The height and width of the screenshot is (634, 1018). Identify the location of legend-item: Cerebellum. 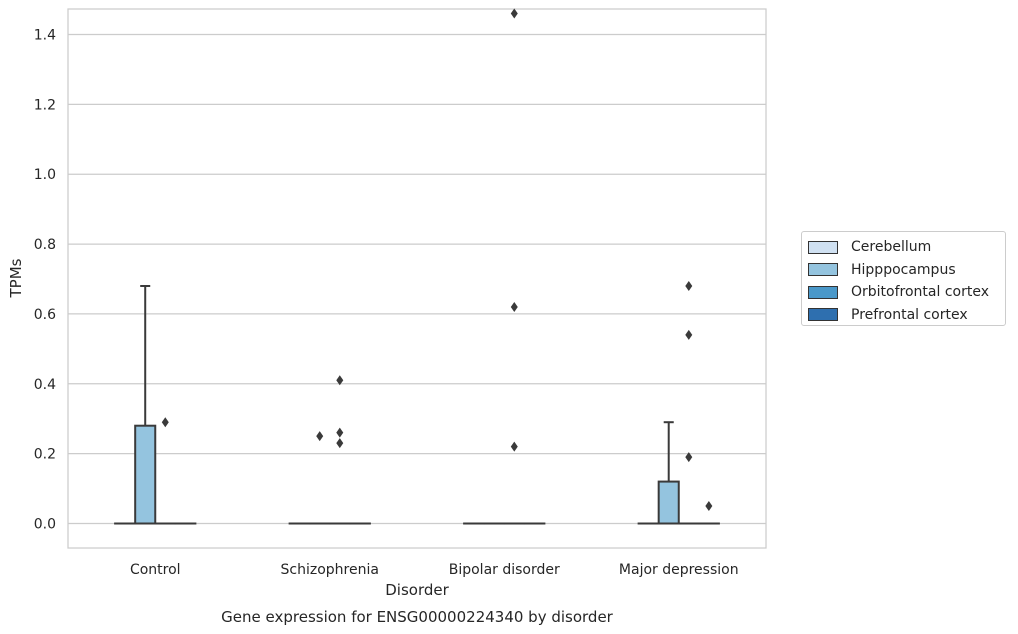
(906, 247).